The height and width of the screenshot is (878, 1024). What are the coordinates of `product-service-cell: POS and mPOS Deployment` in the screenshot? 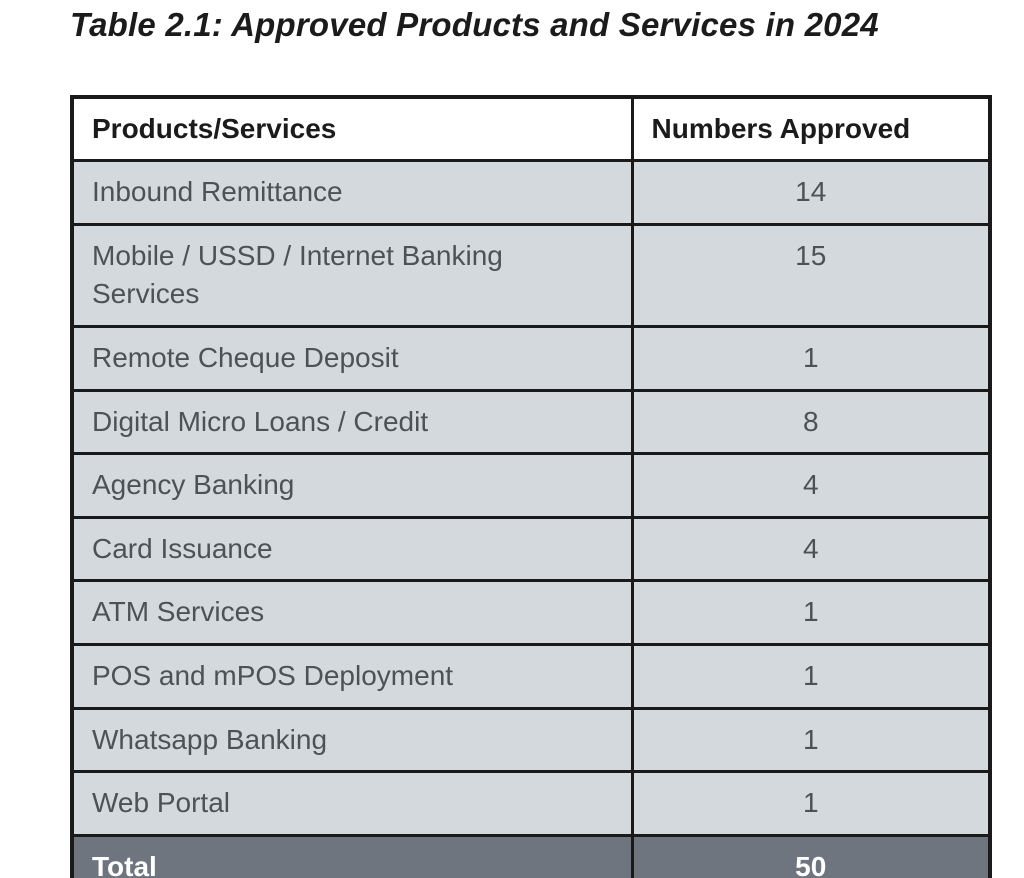 It's located at (352, 676).